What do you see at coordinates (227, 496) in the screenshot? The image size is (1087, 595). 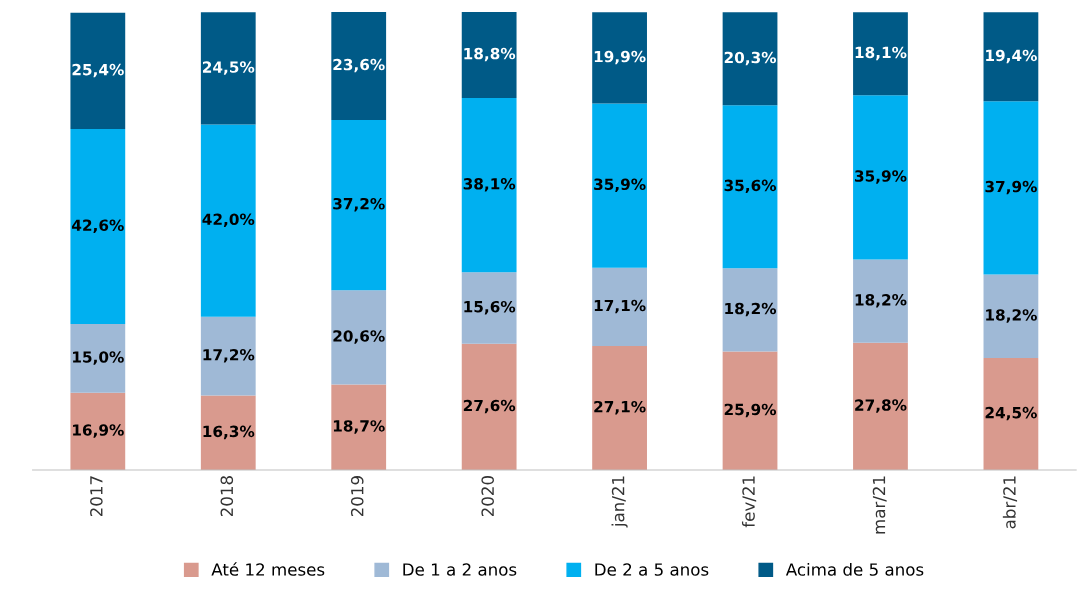 I see `x-tick-label: 2018` at bounding box center [227, 496].